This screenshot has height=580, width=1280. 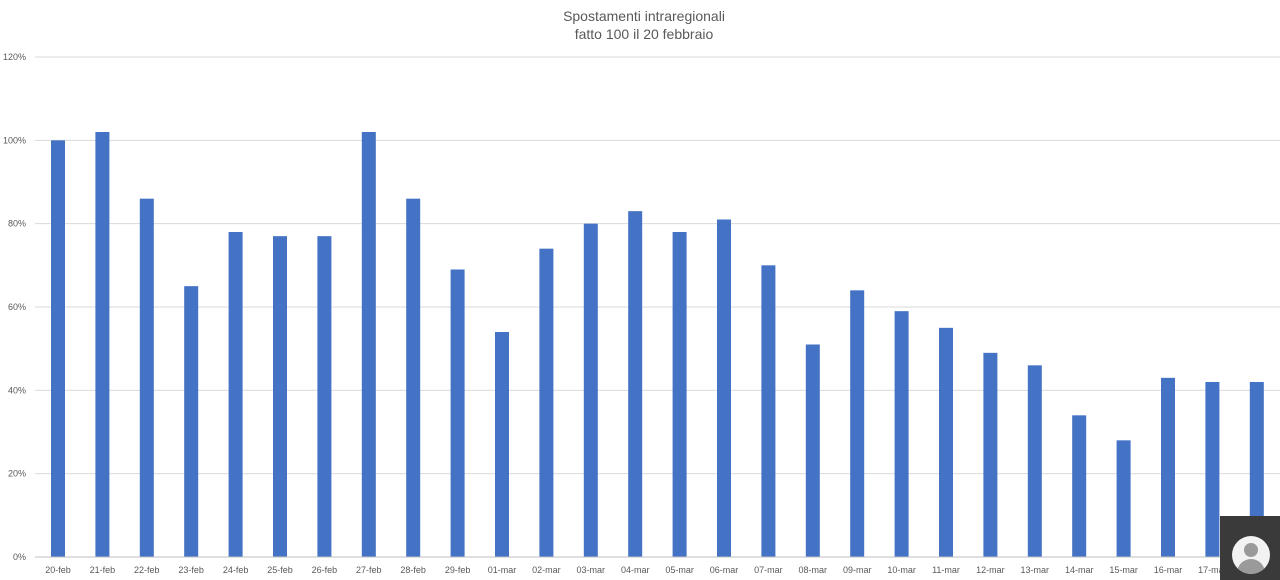 I want to click on x-tick-label: 26-feb, so click(x=325, y=570).